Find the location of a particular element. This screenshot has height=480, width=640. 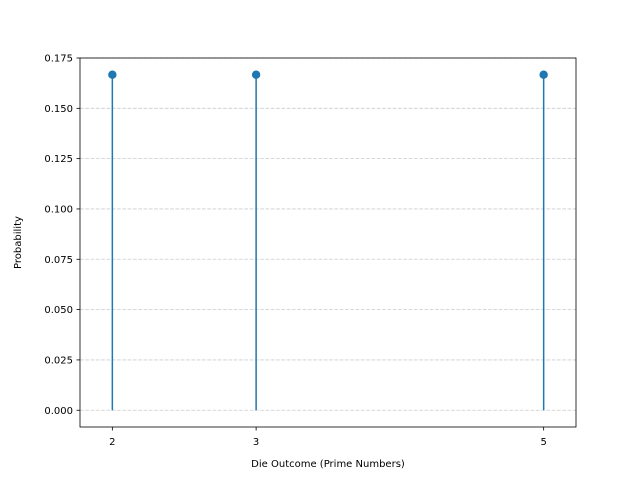

x-axis-label: Die Outcome (Prime Numbers) is located at coordinates (328, 464).